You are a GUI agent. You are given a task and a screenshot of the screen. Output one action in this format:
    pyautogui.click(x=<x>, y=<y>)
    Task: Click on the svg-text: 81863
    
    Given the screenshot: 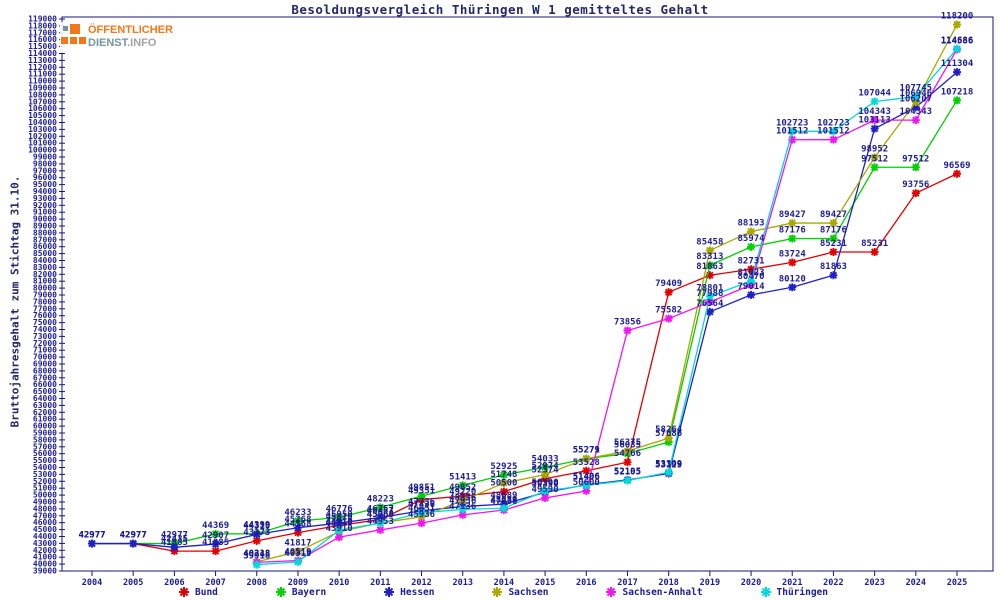 What is the action you would take?
    pyautogui.click(x=833, y=267)
    